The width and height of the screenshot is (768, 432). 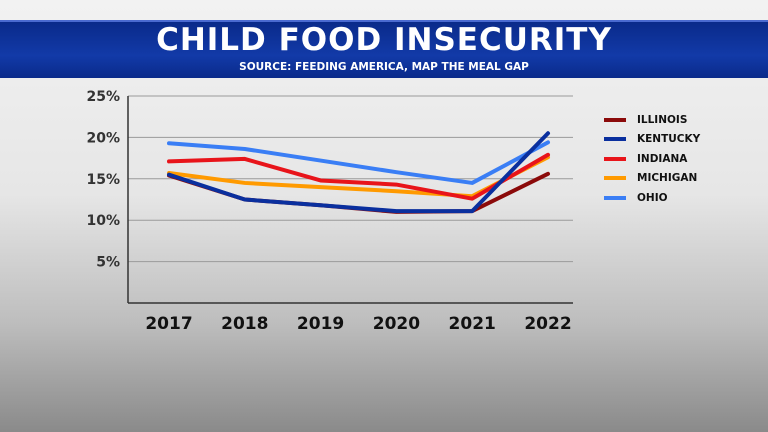 What do you see at coordinates (244, 324) in the screenshot?
I see `x-tick-label: 2018` at bounding box center [244, 324].